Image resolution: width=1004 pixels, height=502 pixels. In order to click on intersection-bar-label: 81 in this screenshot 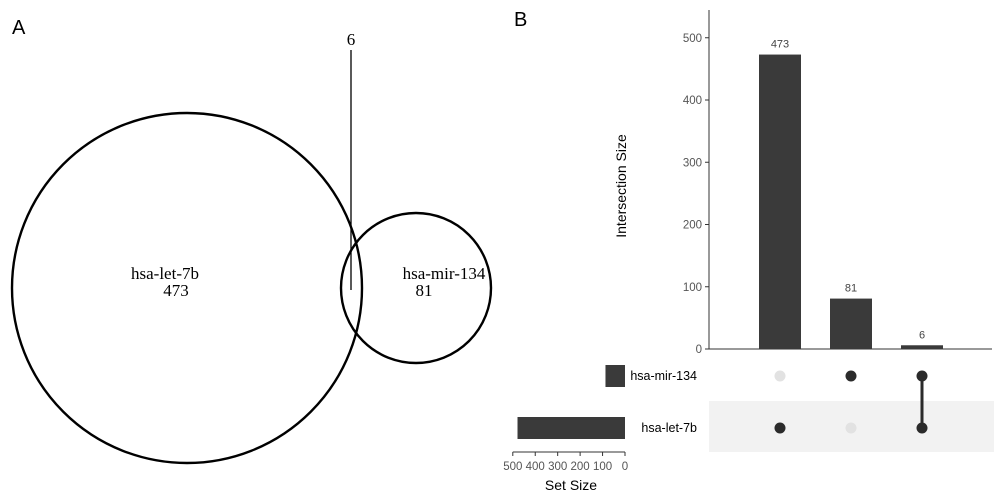, I will do `click(851, 289)`.